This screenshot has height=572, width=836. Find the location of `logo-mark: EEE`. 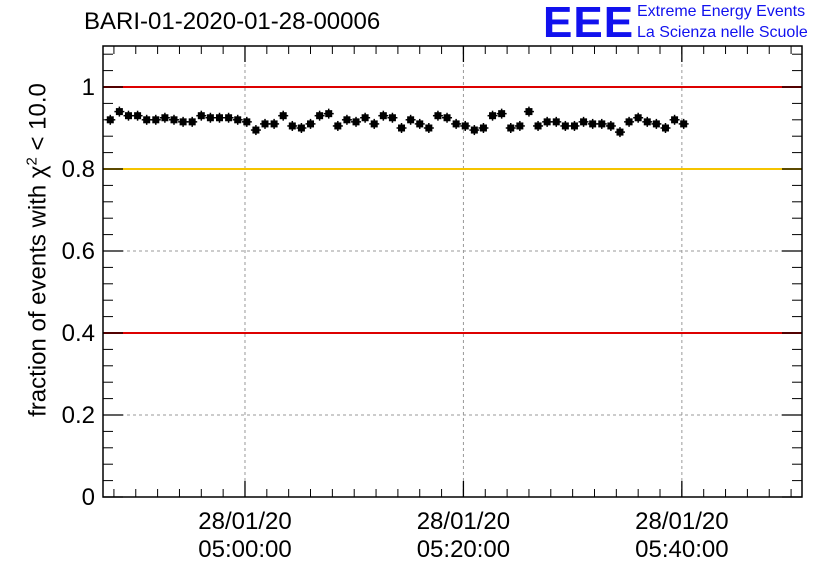

logo-mark: EEE is located at coordinates (588, 23).